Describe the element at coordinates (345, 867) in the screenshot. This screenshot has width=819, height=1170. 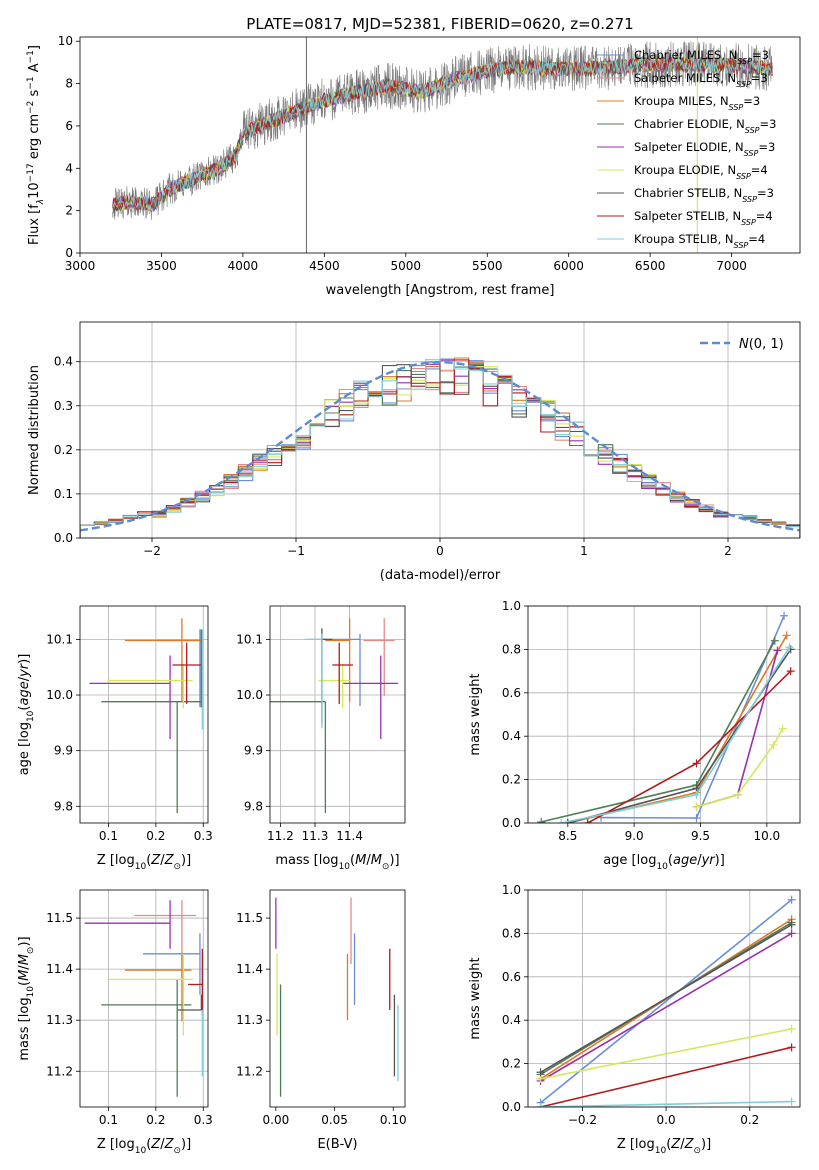
I see `label-part: 10` at that location.